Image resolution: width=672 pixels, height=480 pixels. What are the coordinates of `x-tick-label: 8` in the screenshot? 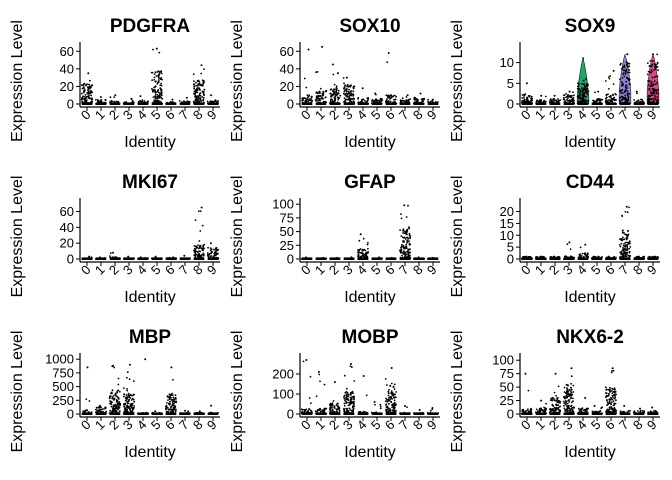 It's located at (638, 425).